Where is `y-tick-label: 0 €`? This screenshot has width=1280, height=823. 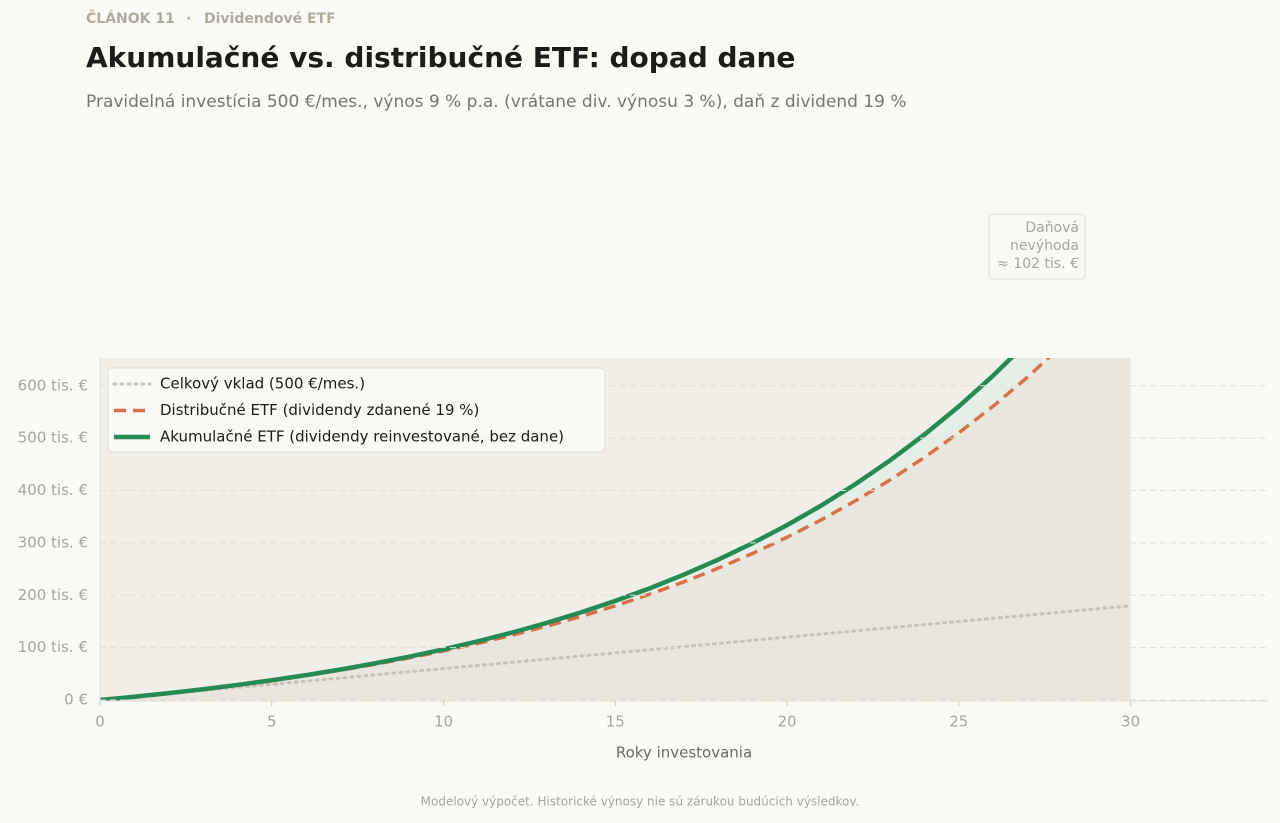
y-tick-label: 0 € is located at coordinates (76, 700).